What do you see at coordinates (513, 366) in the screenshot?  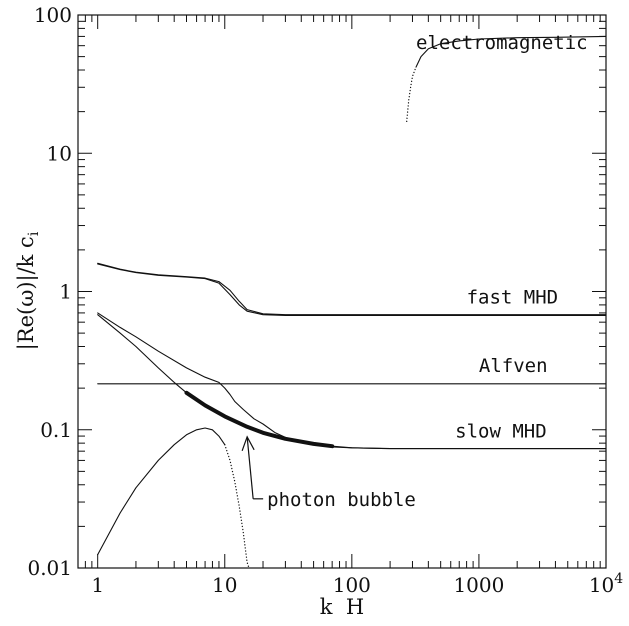 I see `curve-label: Alfven` at bounding box center [513, 366].